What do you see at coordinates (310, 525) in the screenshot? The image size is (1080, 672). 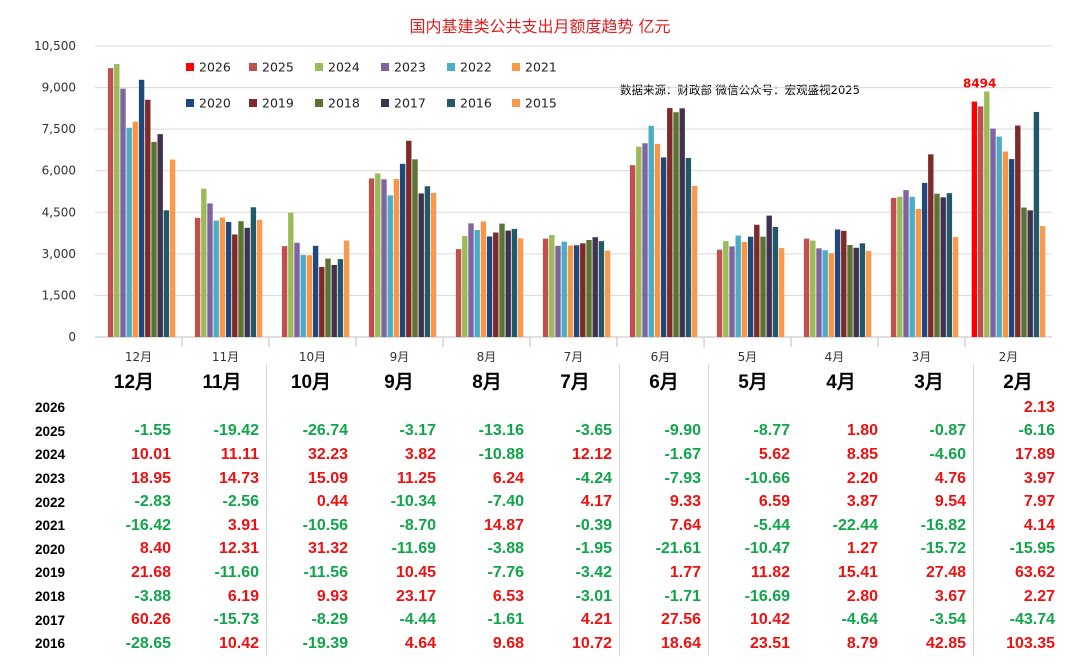 I see `table-cell: -10.56` at bounding box center [310, 525].